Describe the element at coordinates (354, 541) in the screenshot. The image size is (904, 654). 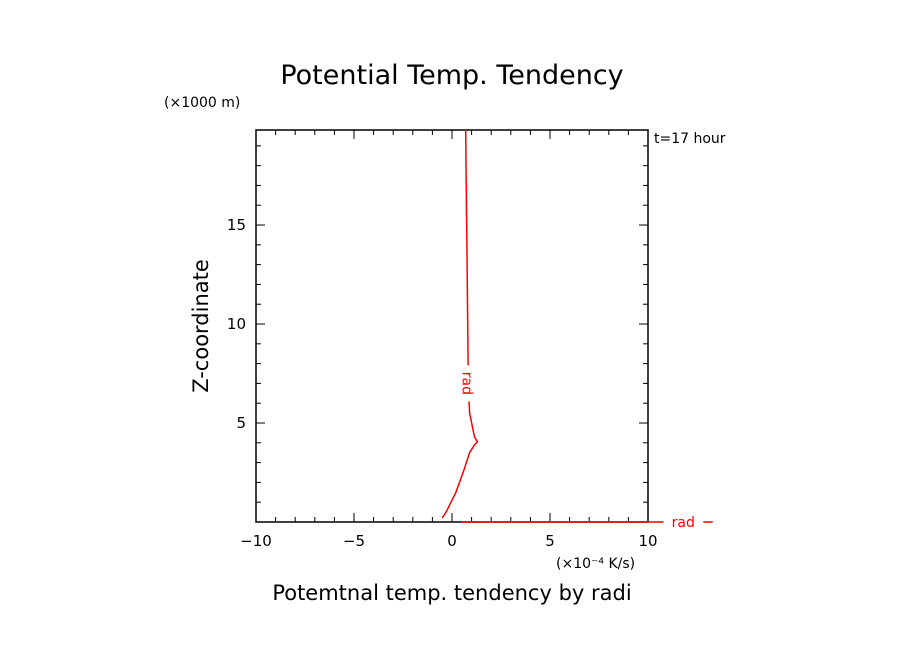
I see `x-tick-label: −5` at that location.